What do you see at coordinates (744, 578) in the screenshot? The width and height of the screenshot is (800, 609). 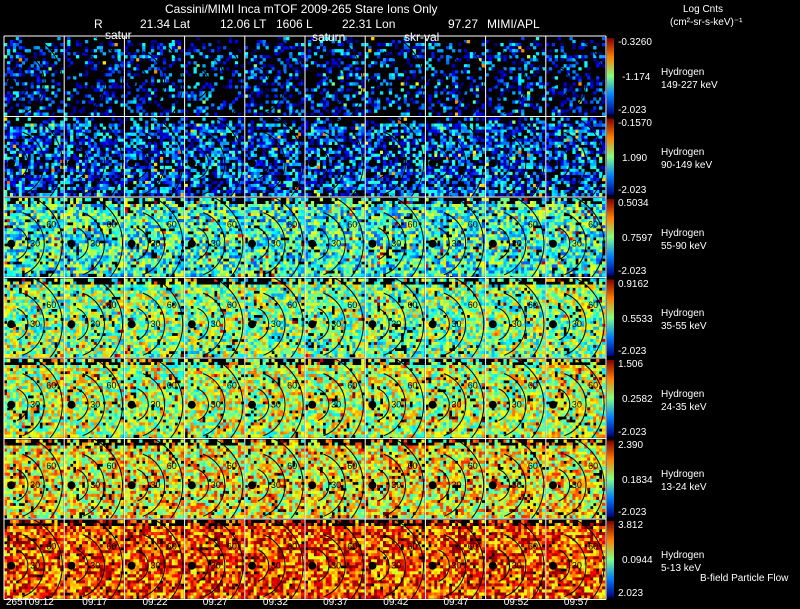 I see `footer-note: B-field Particle Flow` at bounding box center [744, 578].